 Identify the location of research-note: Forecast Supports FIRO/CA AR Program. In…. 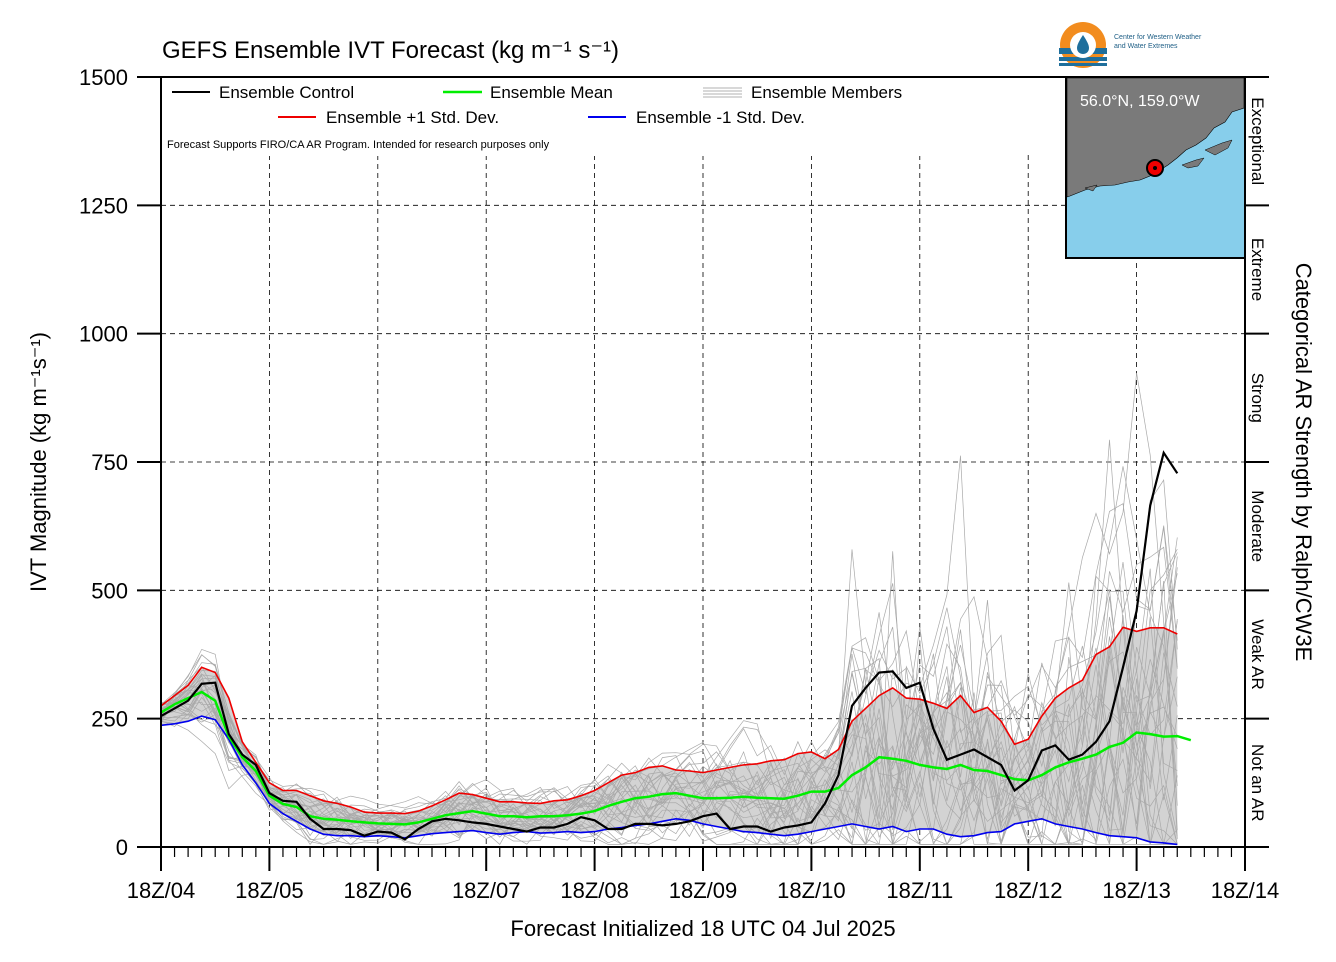
(358, 145).